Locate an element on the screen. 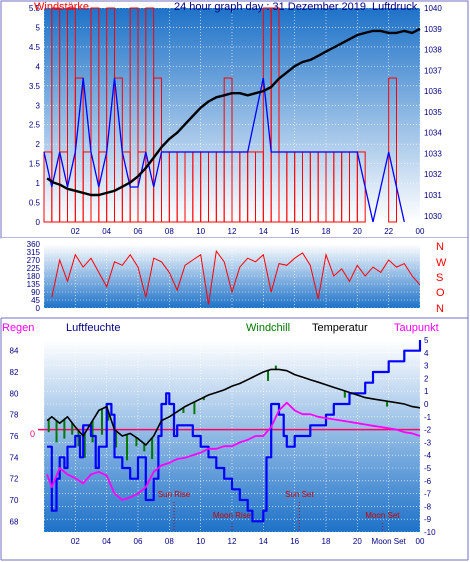 The width and height of the screenshot is (470, 562). hour-tick: 08 is located at coordinates (169, 541).